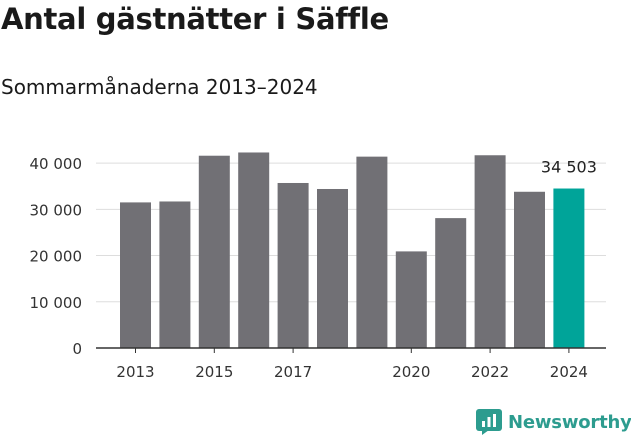  I want to click on y-tick-label: 40 000, so click(56, 164).